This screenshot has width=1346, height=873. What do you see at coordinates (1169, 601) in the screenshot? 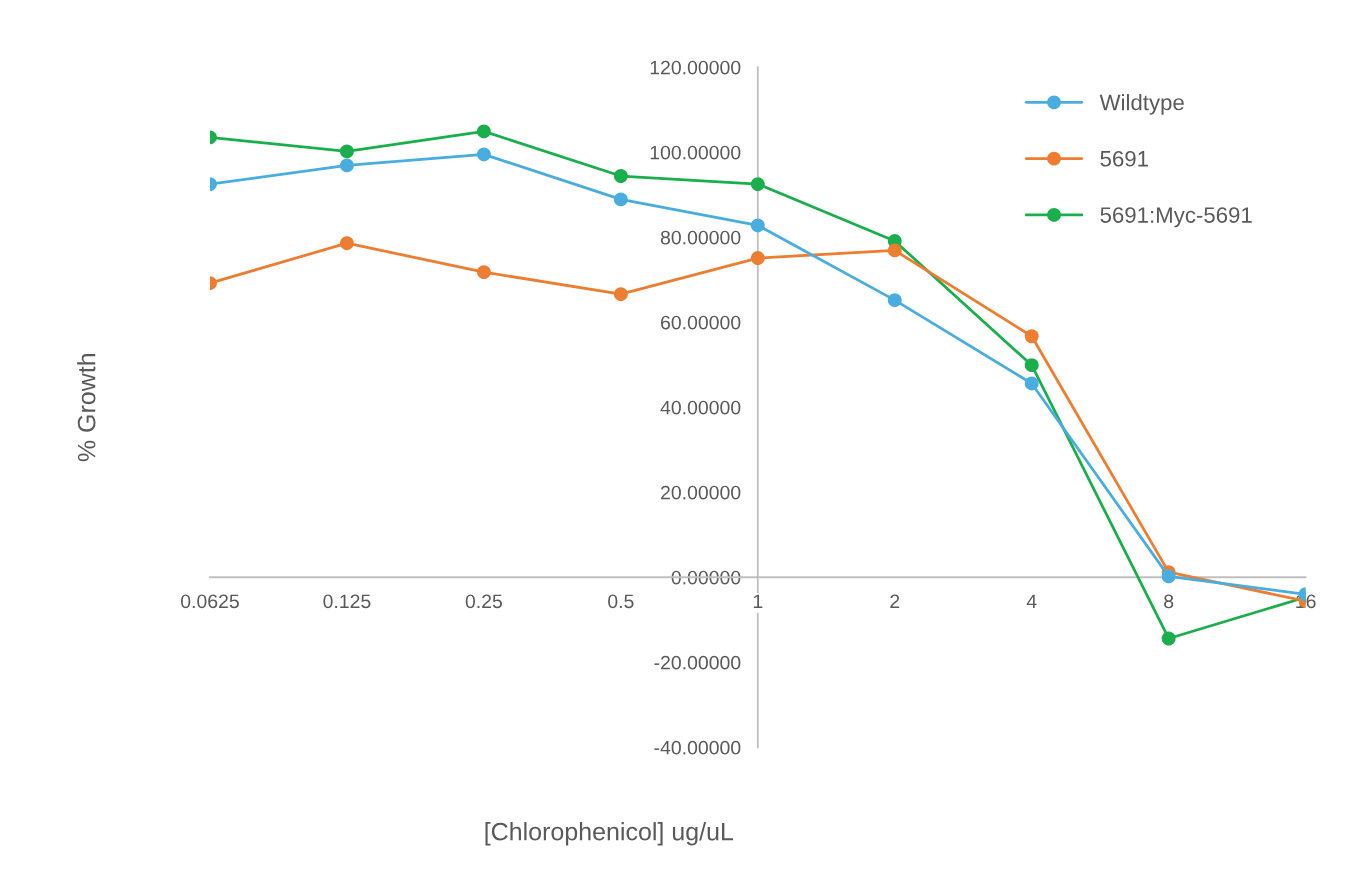
I see `x-tick-label: 8` at bounding box center [1169, 601].